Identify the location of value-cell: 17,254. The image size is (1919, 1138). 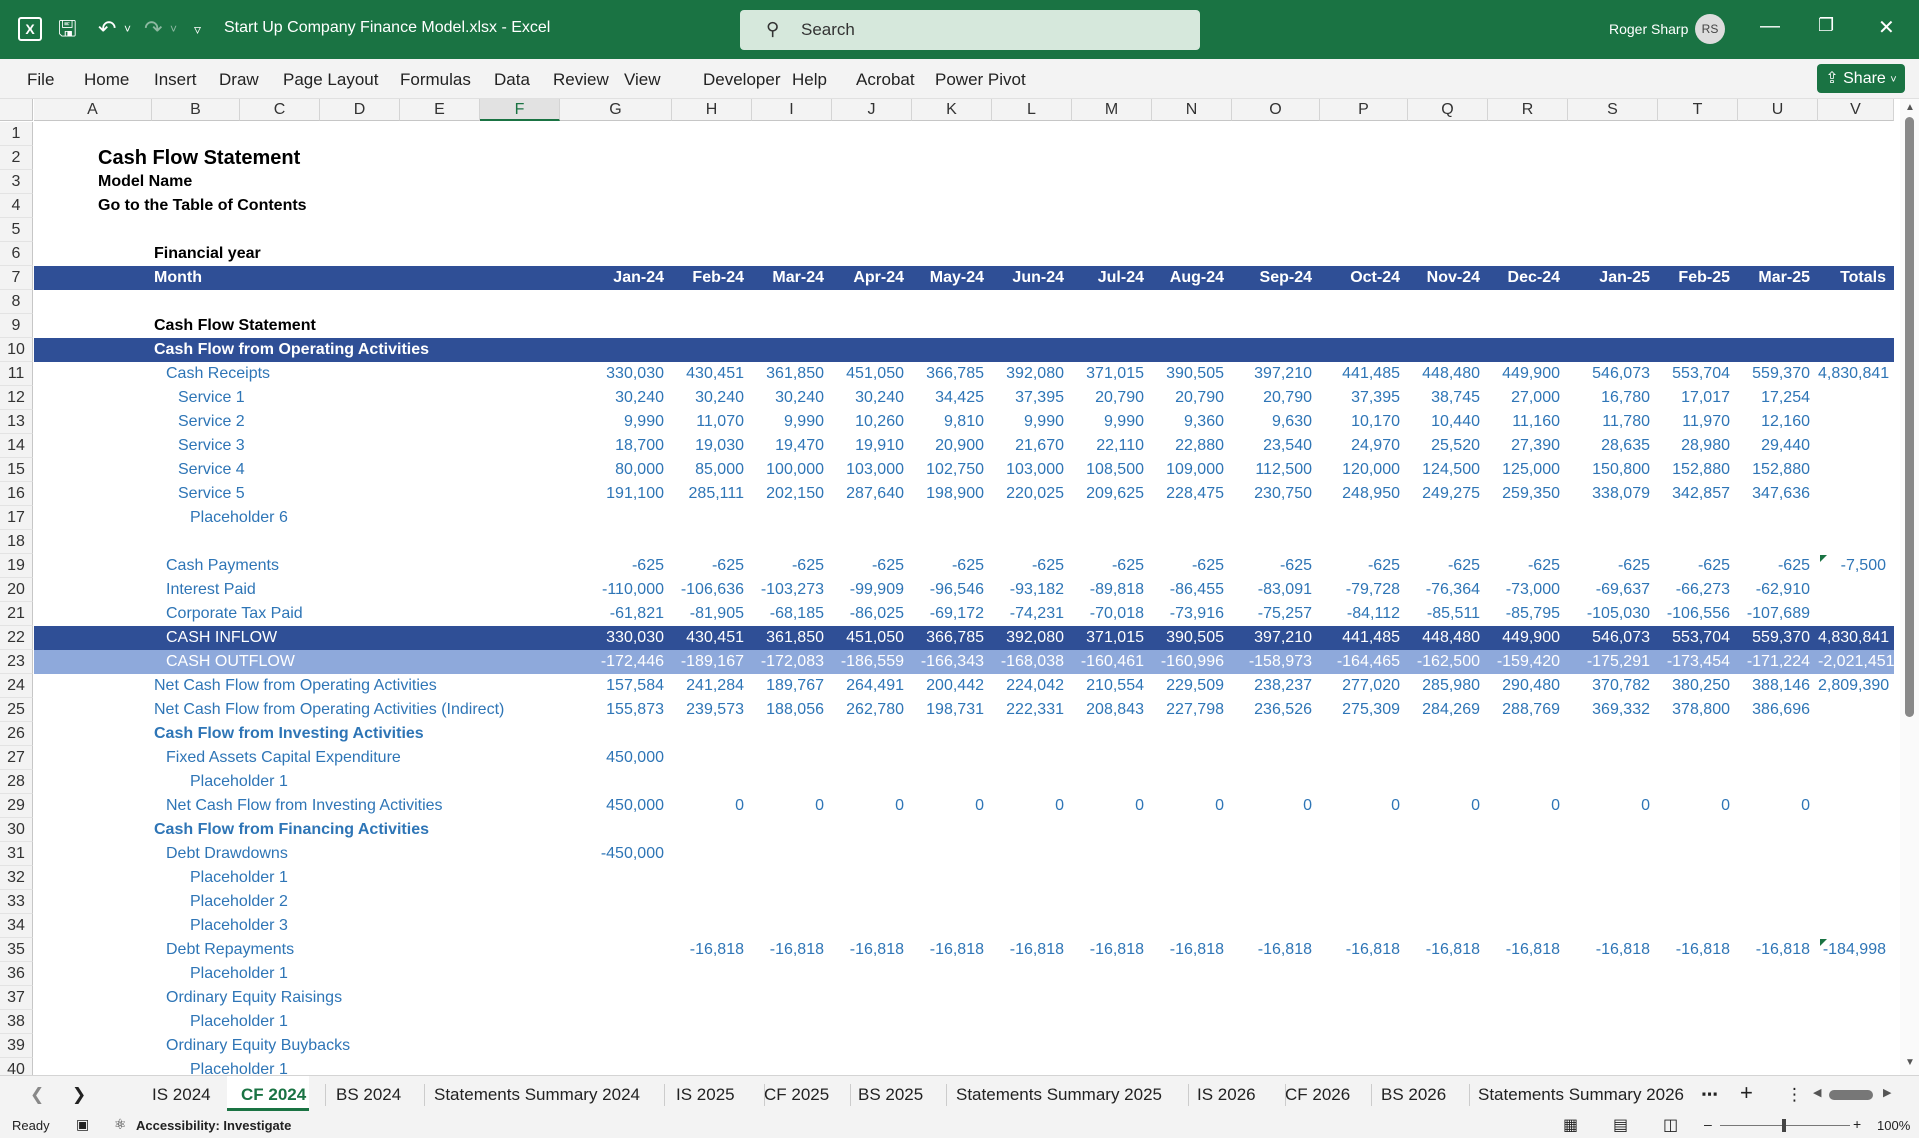
(1785, 397).